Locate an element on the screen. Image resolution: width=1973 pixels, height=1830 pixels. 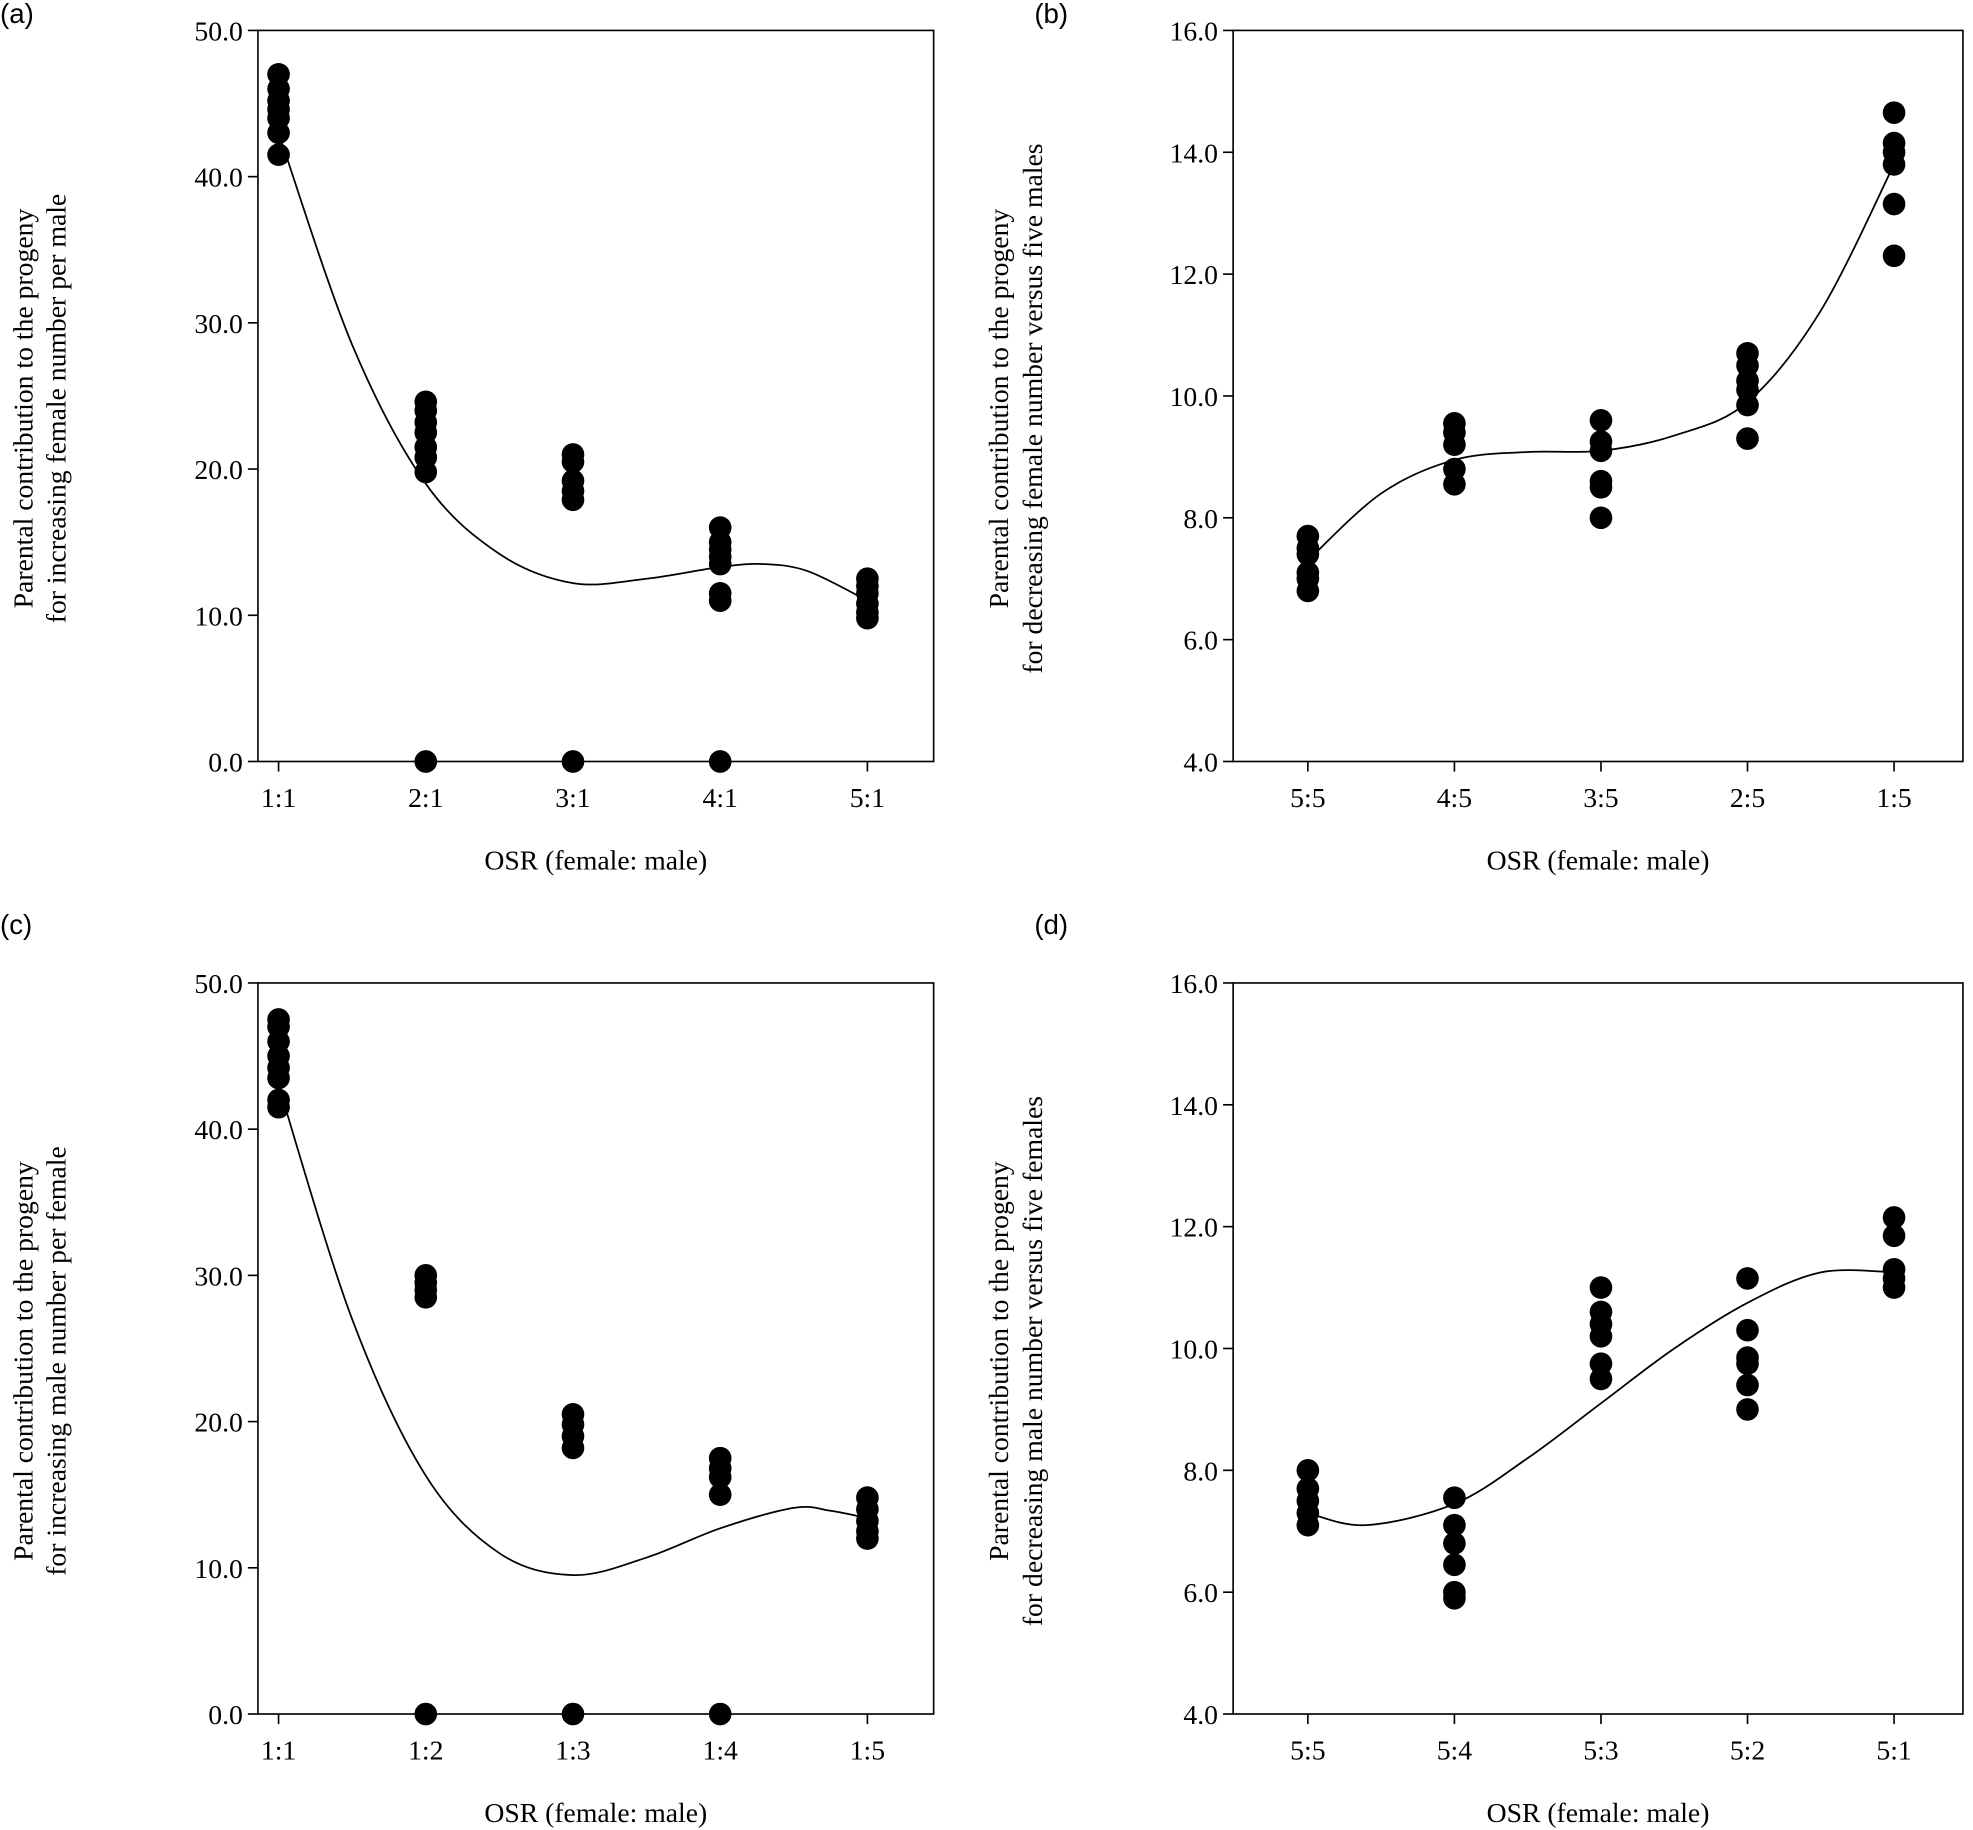
x-tick-label: 4:1 is located at coordinates (720, 797).